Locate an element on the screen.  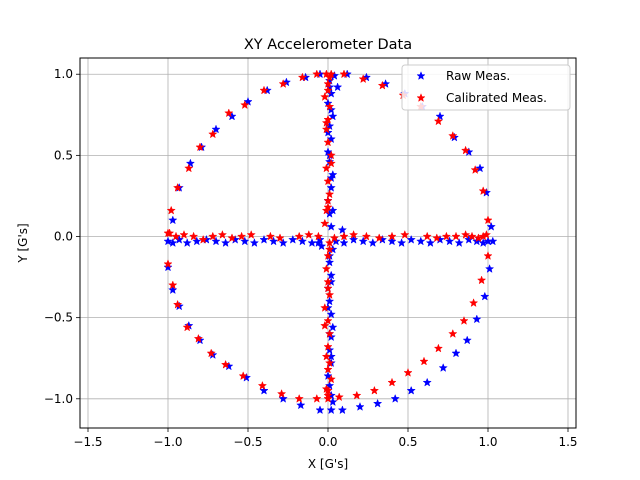
x-axis-title: X [G's] is located at coordinates (328, 464).